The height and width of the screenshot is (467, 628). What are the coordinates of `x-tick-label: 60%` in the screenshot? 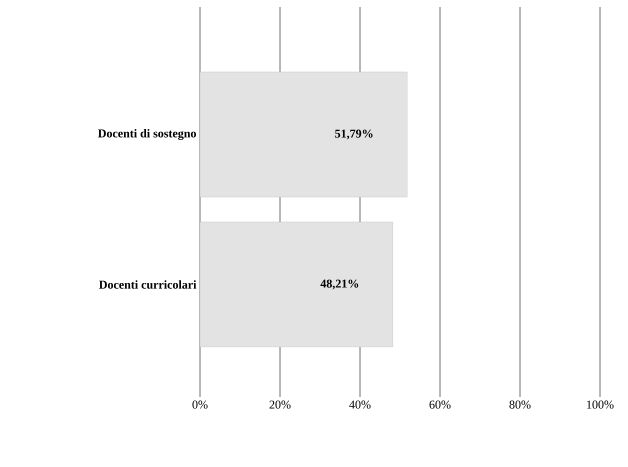 It's located at (440, 404).